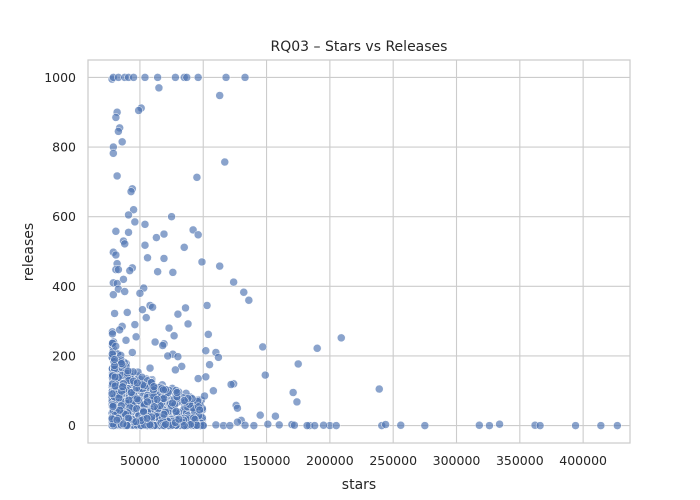 The height and width of the screenshot is (500, 700). Describe the element at coordinates (203, 460) in the screenshot. I see `x-tick-label: 100000` at that location.